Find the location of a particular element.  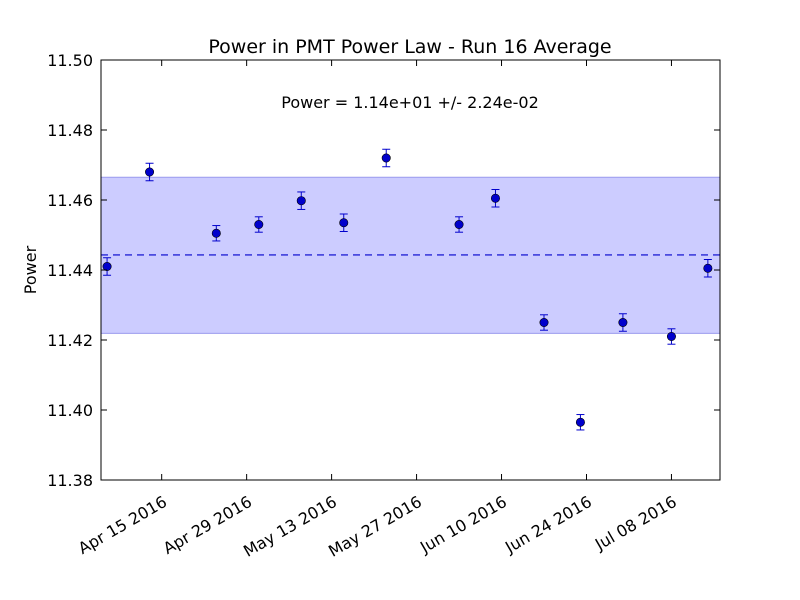

y-axis-label: Power is located at coordinates (30, 269).